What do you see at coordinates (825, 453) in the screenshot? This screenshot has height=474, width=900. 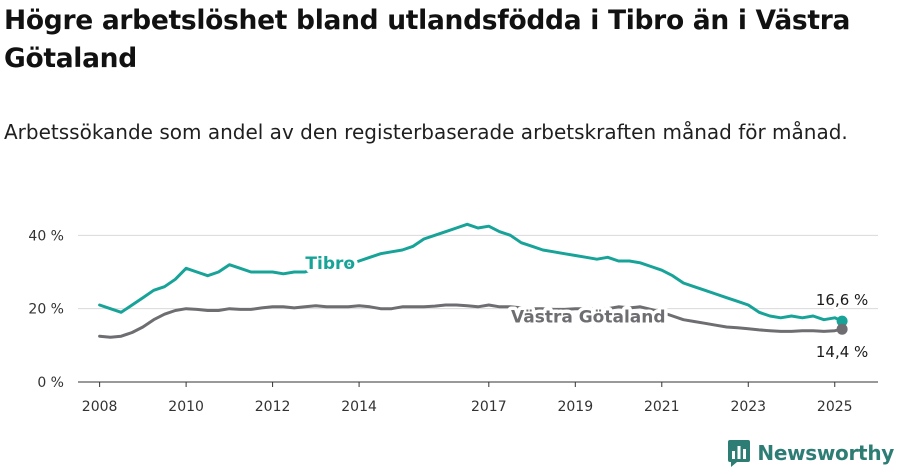 I see `brand-name: Newsworthy` at bounding box center [825, 453].